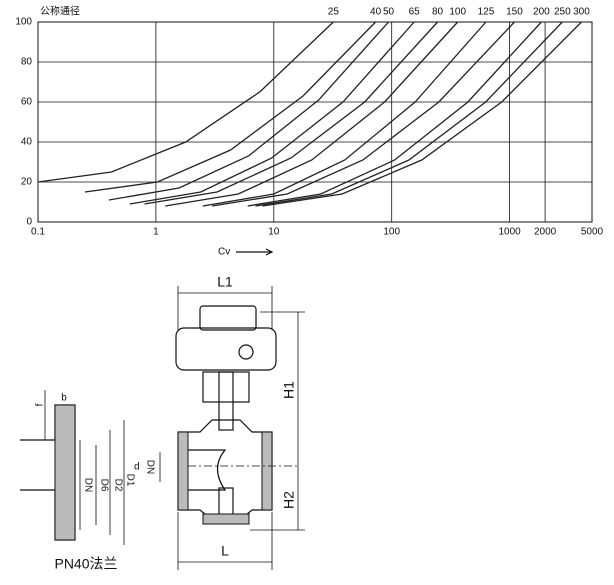 This screenshot has width=614, height=585. What do you see at coordinates (137, 467) in the screenshot?
I see `dim-label: d` at bounding box center [137, 467].